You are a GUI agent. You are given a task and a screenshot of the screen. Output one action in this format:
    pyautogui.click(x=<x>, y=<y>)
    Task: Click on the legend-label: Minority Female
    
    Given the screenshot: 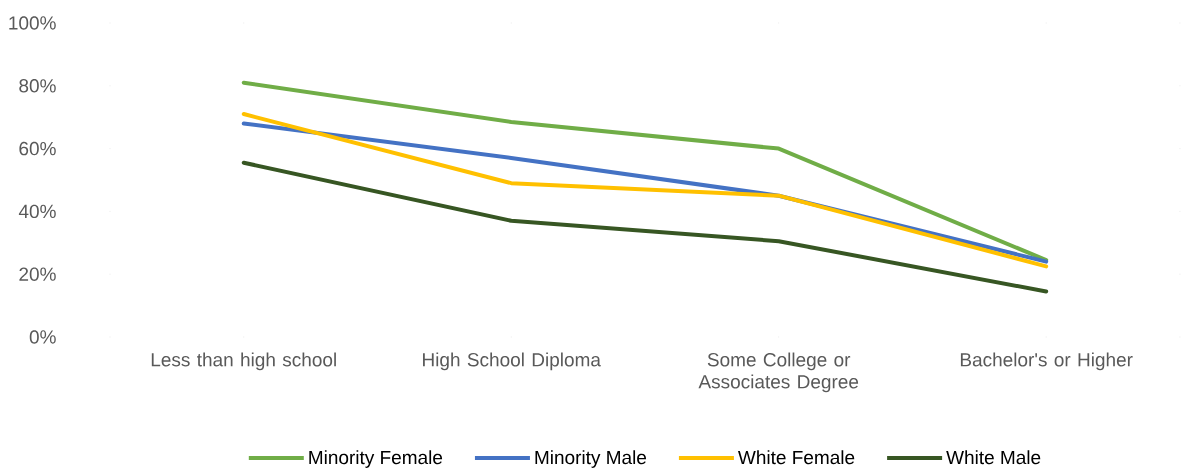 What is the action you would take?
    pyautogui.click(x=376, y=459)
    